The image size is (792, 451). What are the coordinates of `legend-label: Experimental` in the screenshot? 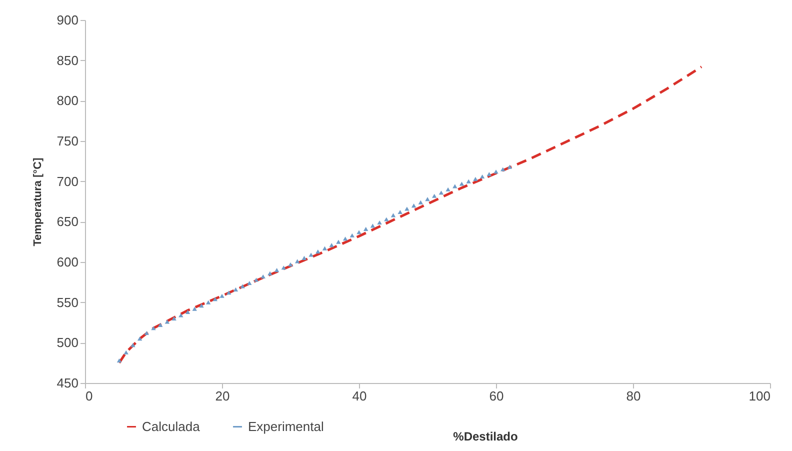 It's located at (286, 426).